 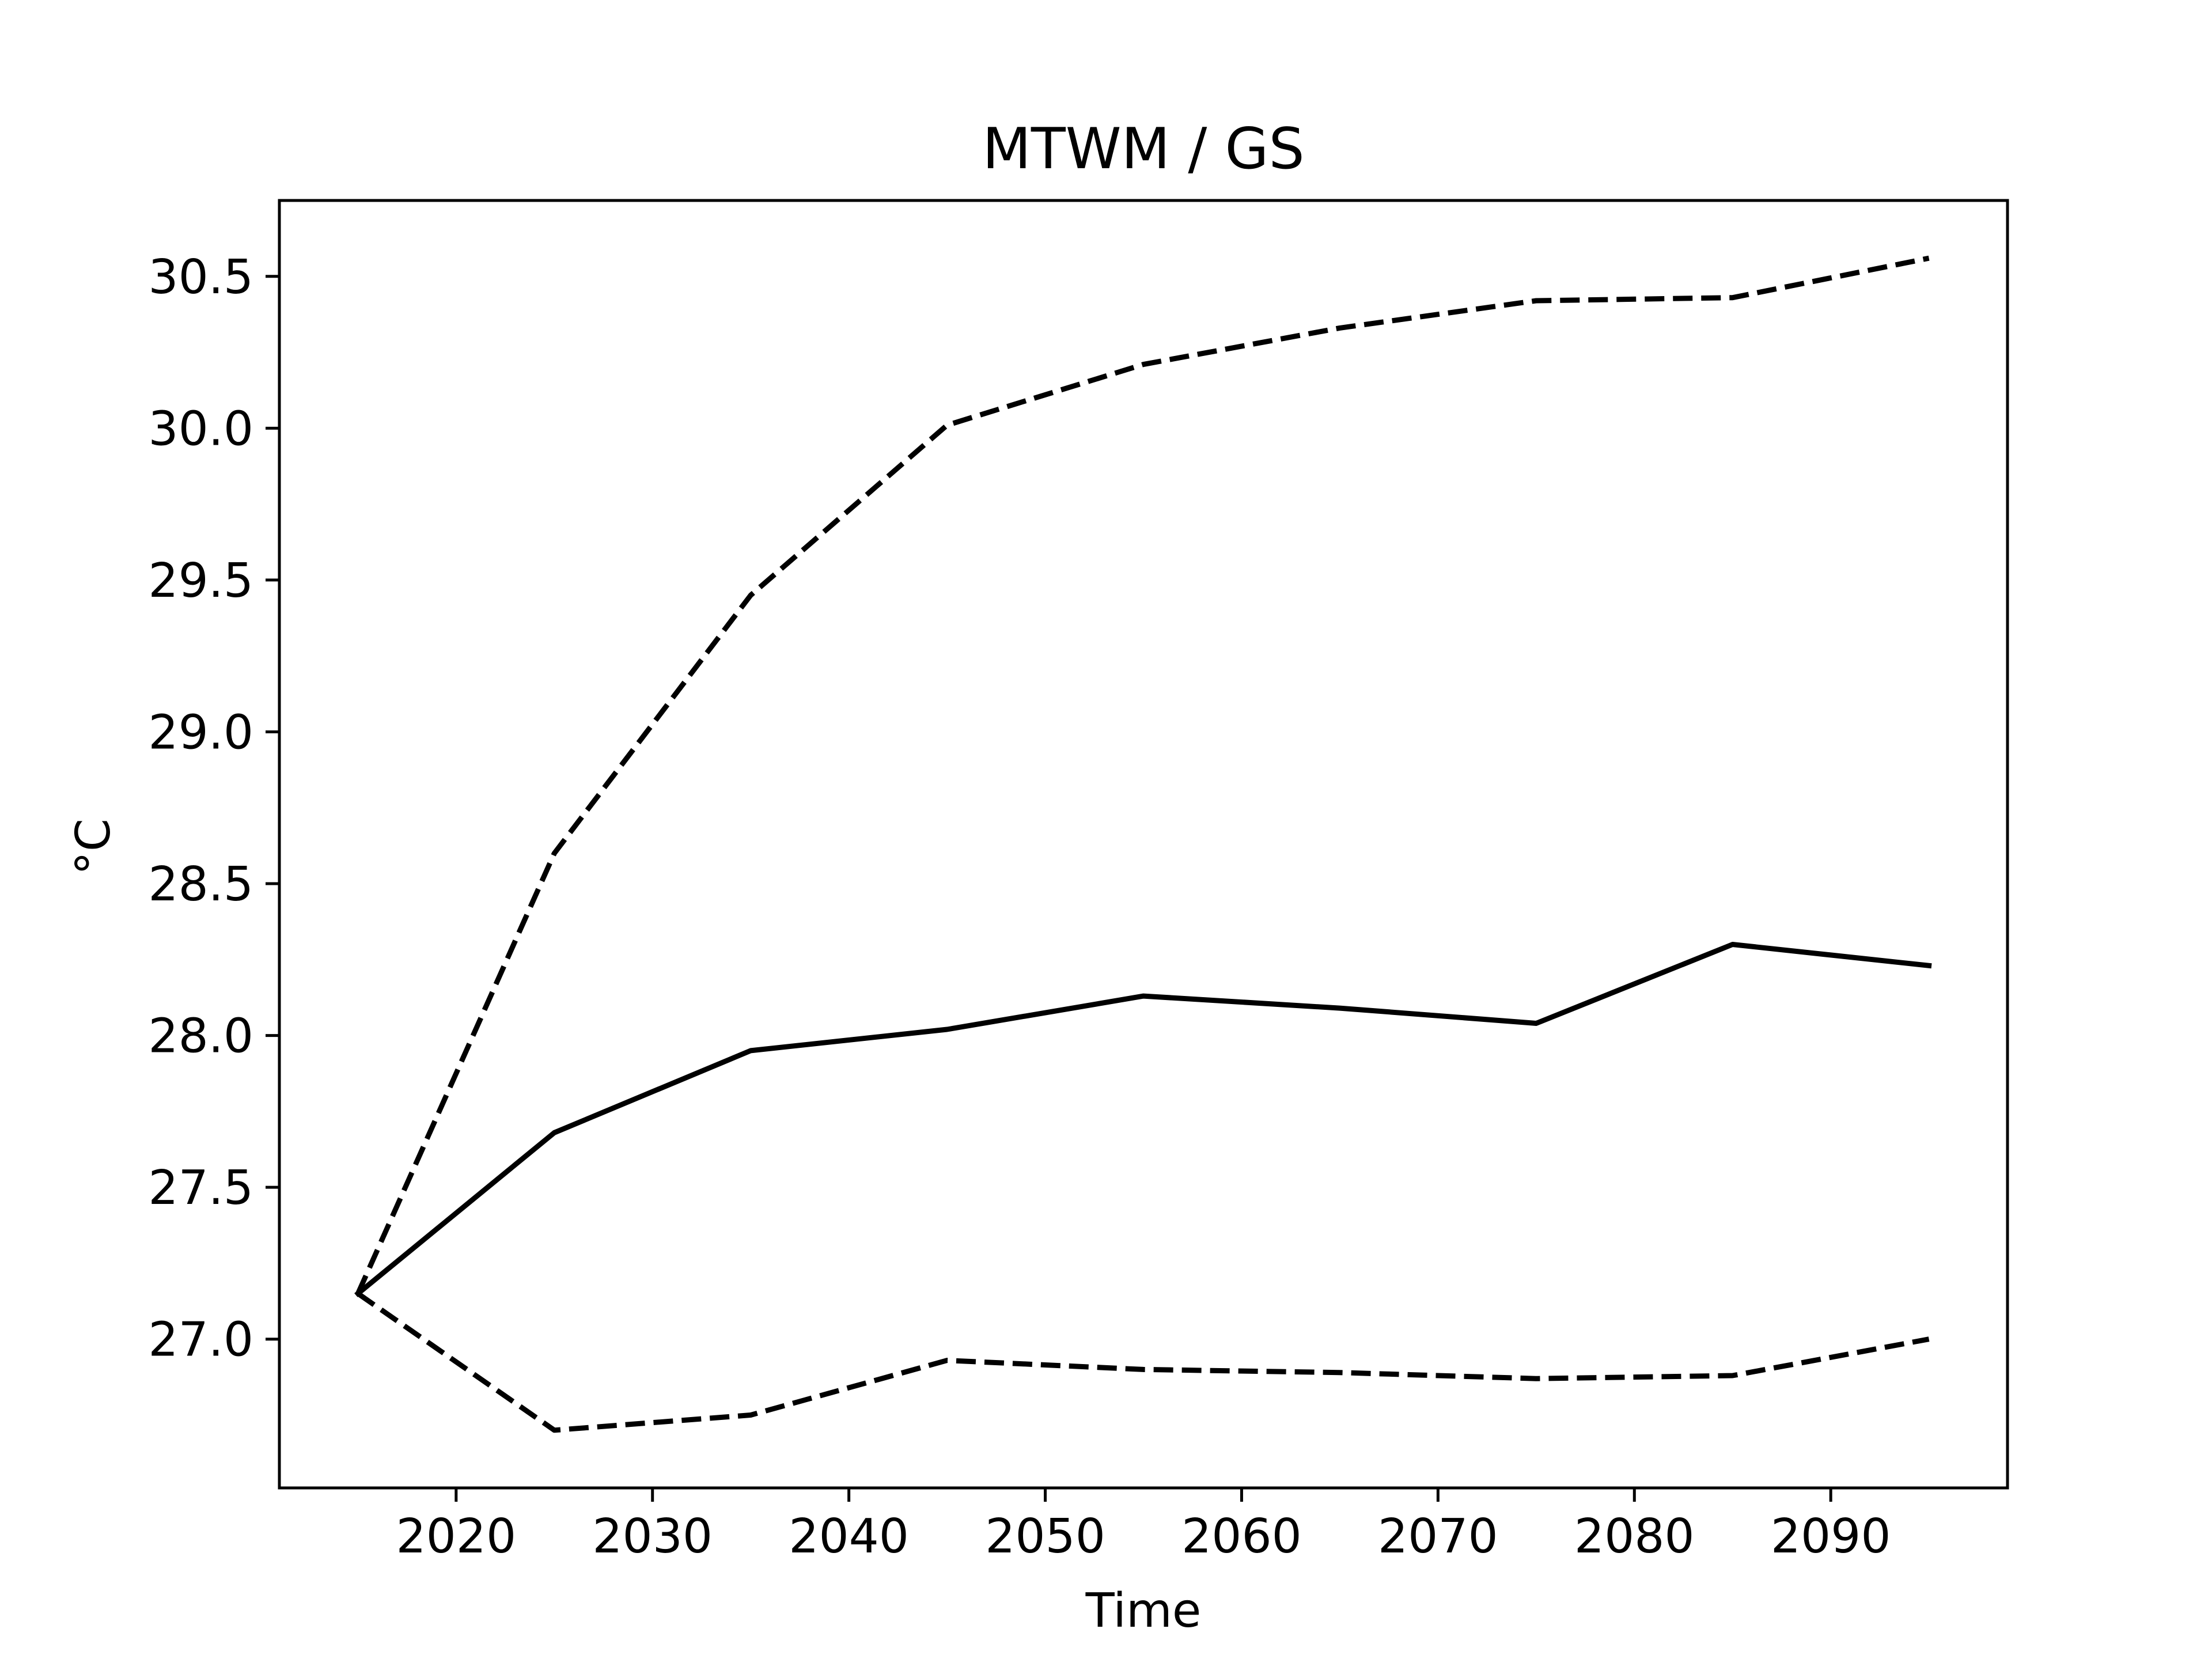 I want to click on x-tick-label: 2090, so click(x=1831, y=1536).